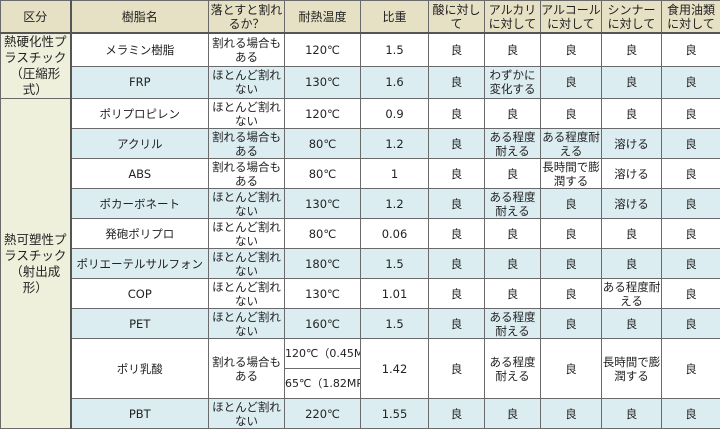  Describe the element at coordinates (140, 414) in the screenshot. I see `cell-name: PBT` at that location.